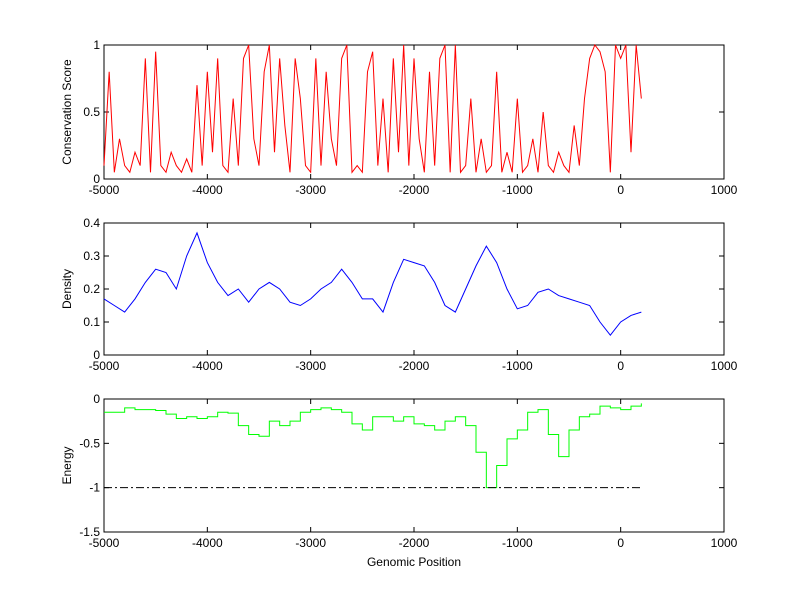 Image resolution: width=800 pixels, height=604 pixels. What do you see at coordinates (91, 289) in the screenshot?
I see `y-tick-label: 0.2` at bounding box center [91, 289].